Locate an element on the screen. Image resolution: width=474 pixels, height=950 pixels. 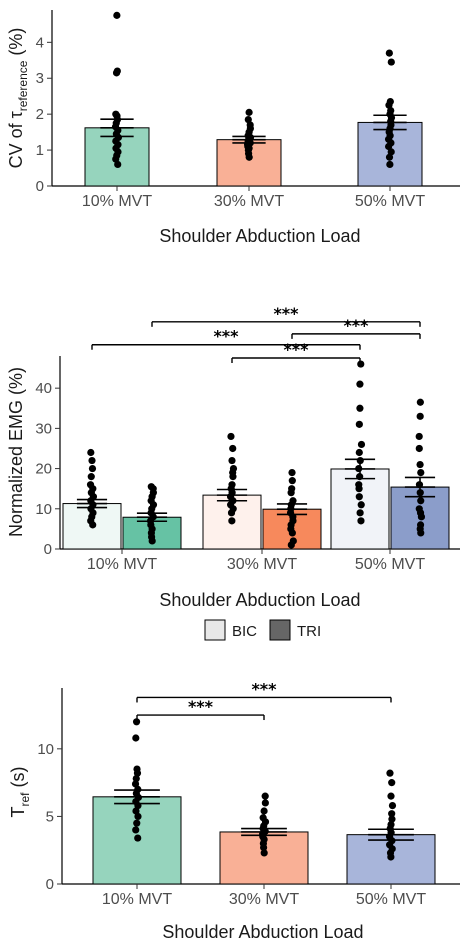
y-tick-label: 5 is located at coordinates (50, 816).